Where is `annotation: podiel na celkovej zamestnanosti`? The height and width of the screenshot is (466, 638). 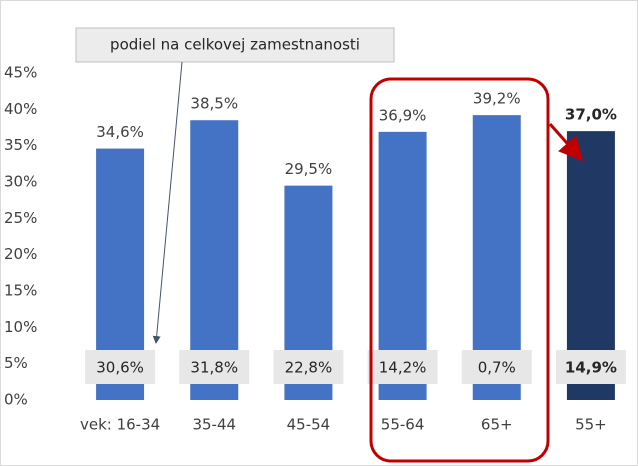
annotation: podiel na celkovej zamestnanosti is located at coordinates (235, 45).